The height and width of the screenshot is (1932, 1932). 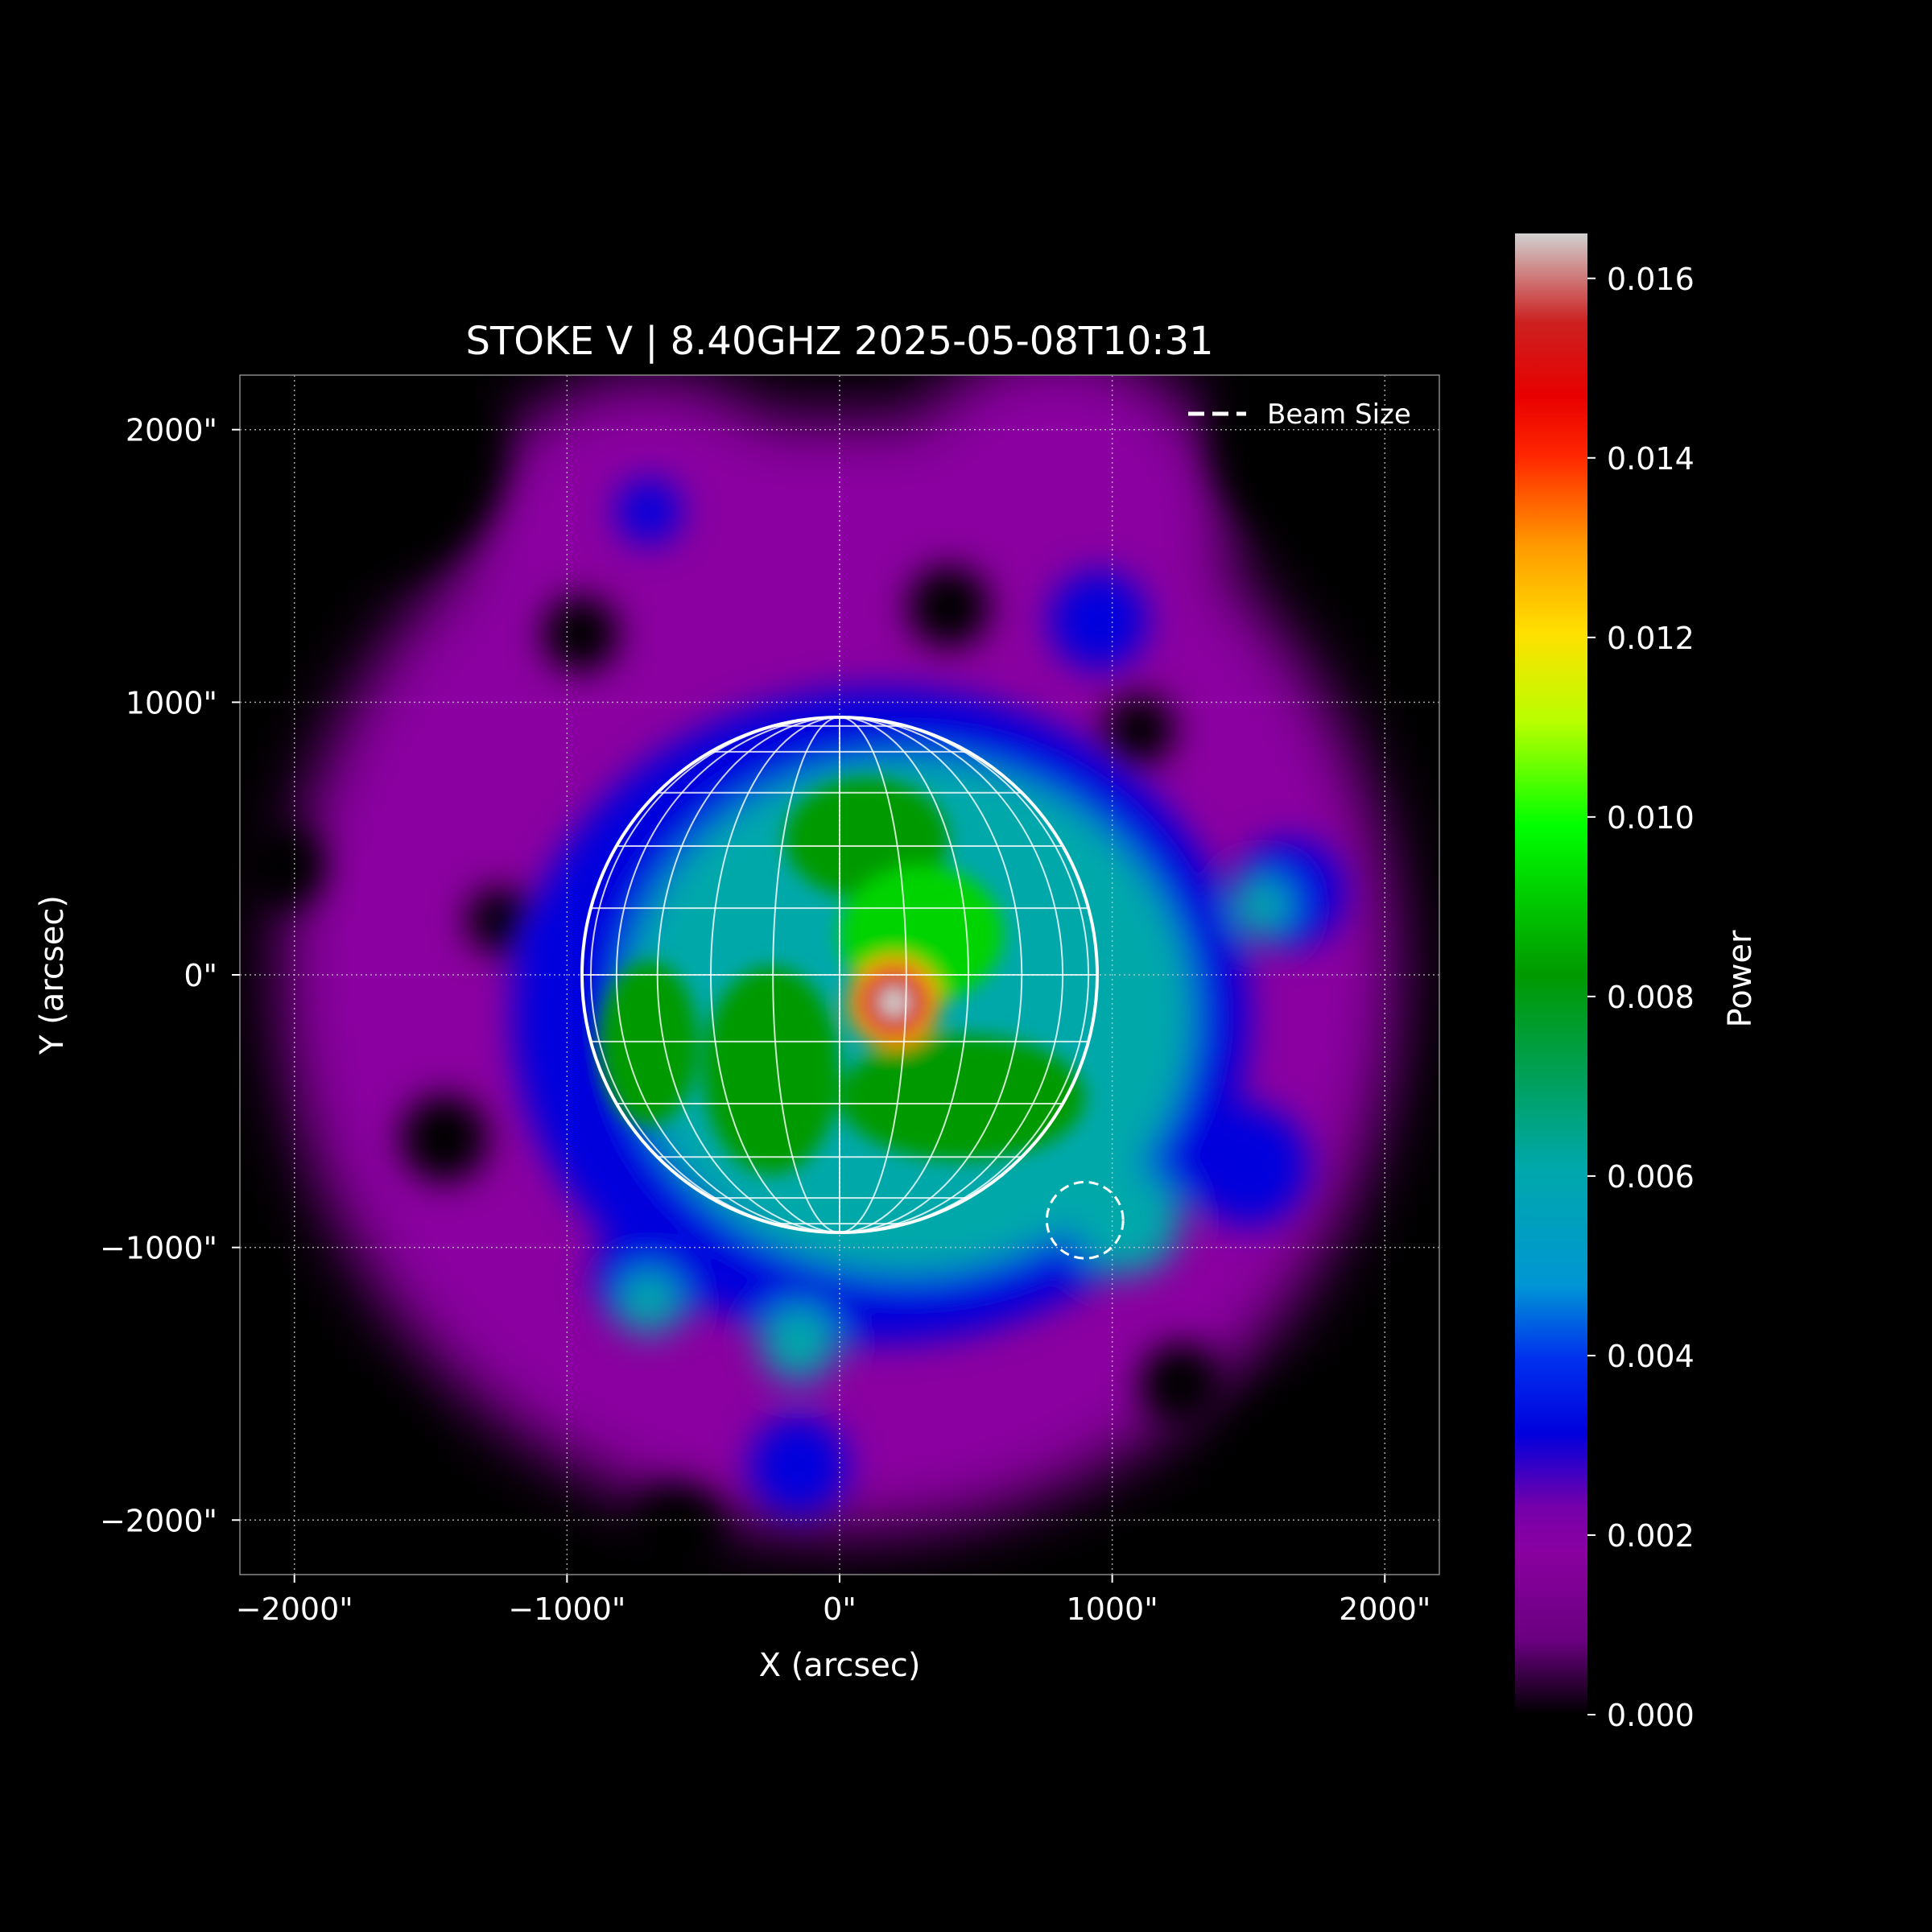 I want to click on beam-circle, so click(x=1085, y=1220).